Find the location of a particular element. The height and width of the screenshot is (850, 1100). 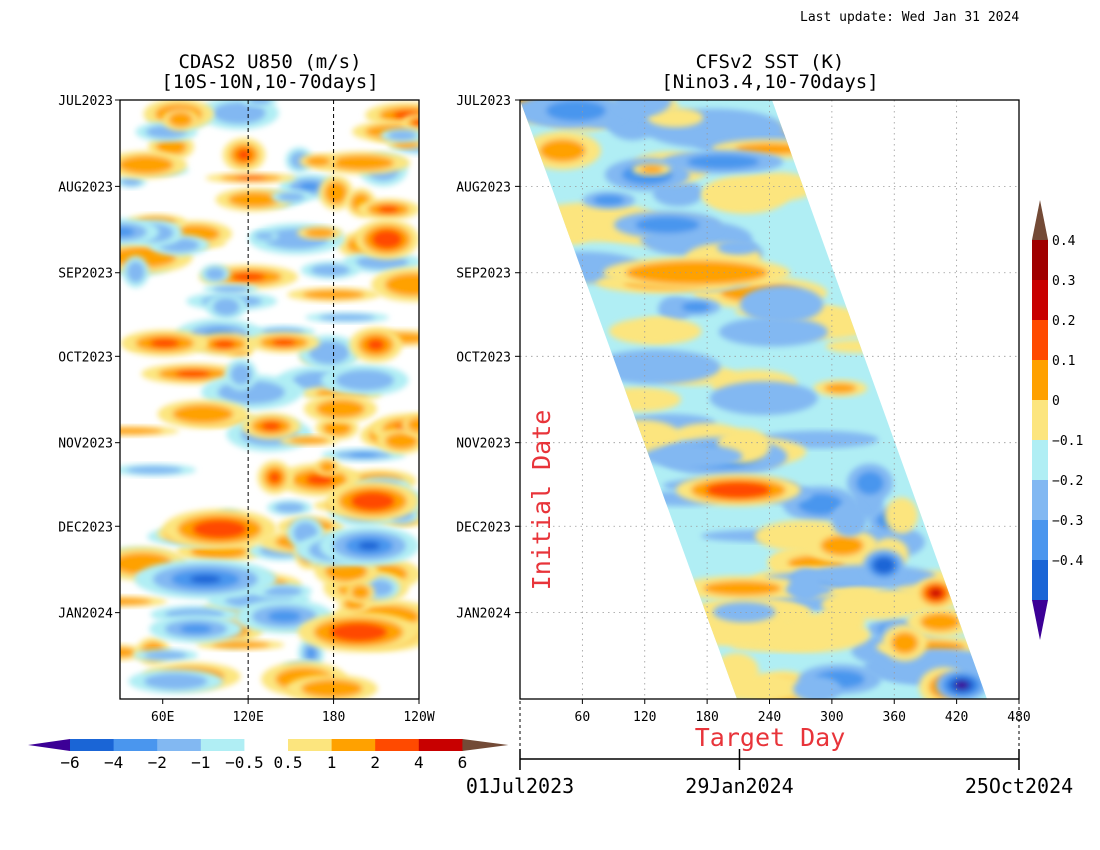

sst-x-tick-label: 240 is located at coordinates (769, 717).